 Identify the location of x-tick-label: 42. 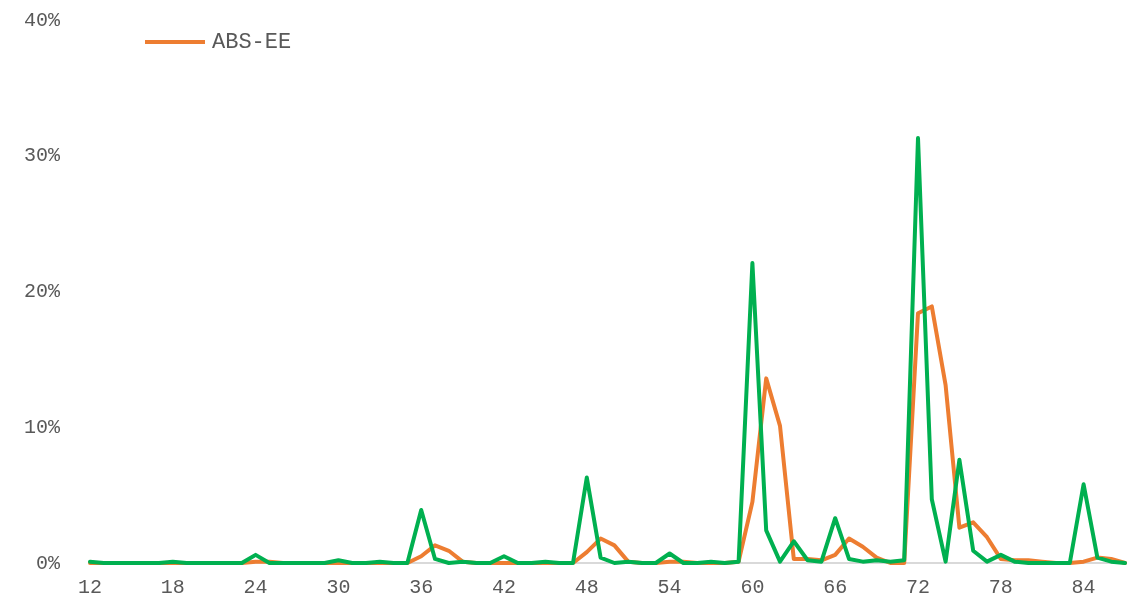
(504, 587).